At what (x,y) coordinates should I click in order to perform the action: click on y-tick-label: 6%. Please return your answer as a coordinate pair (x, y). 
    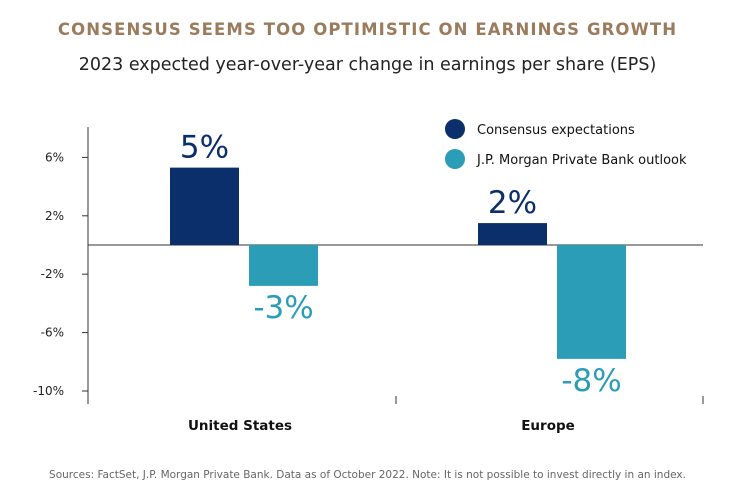
    Looking at the image, I should click on (54, 157).